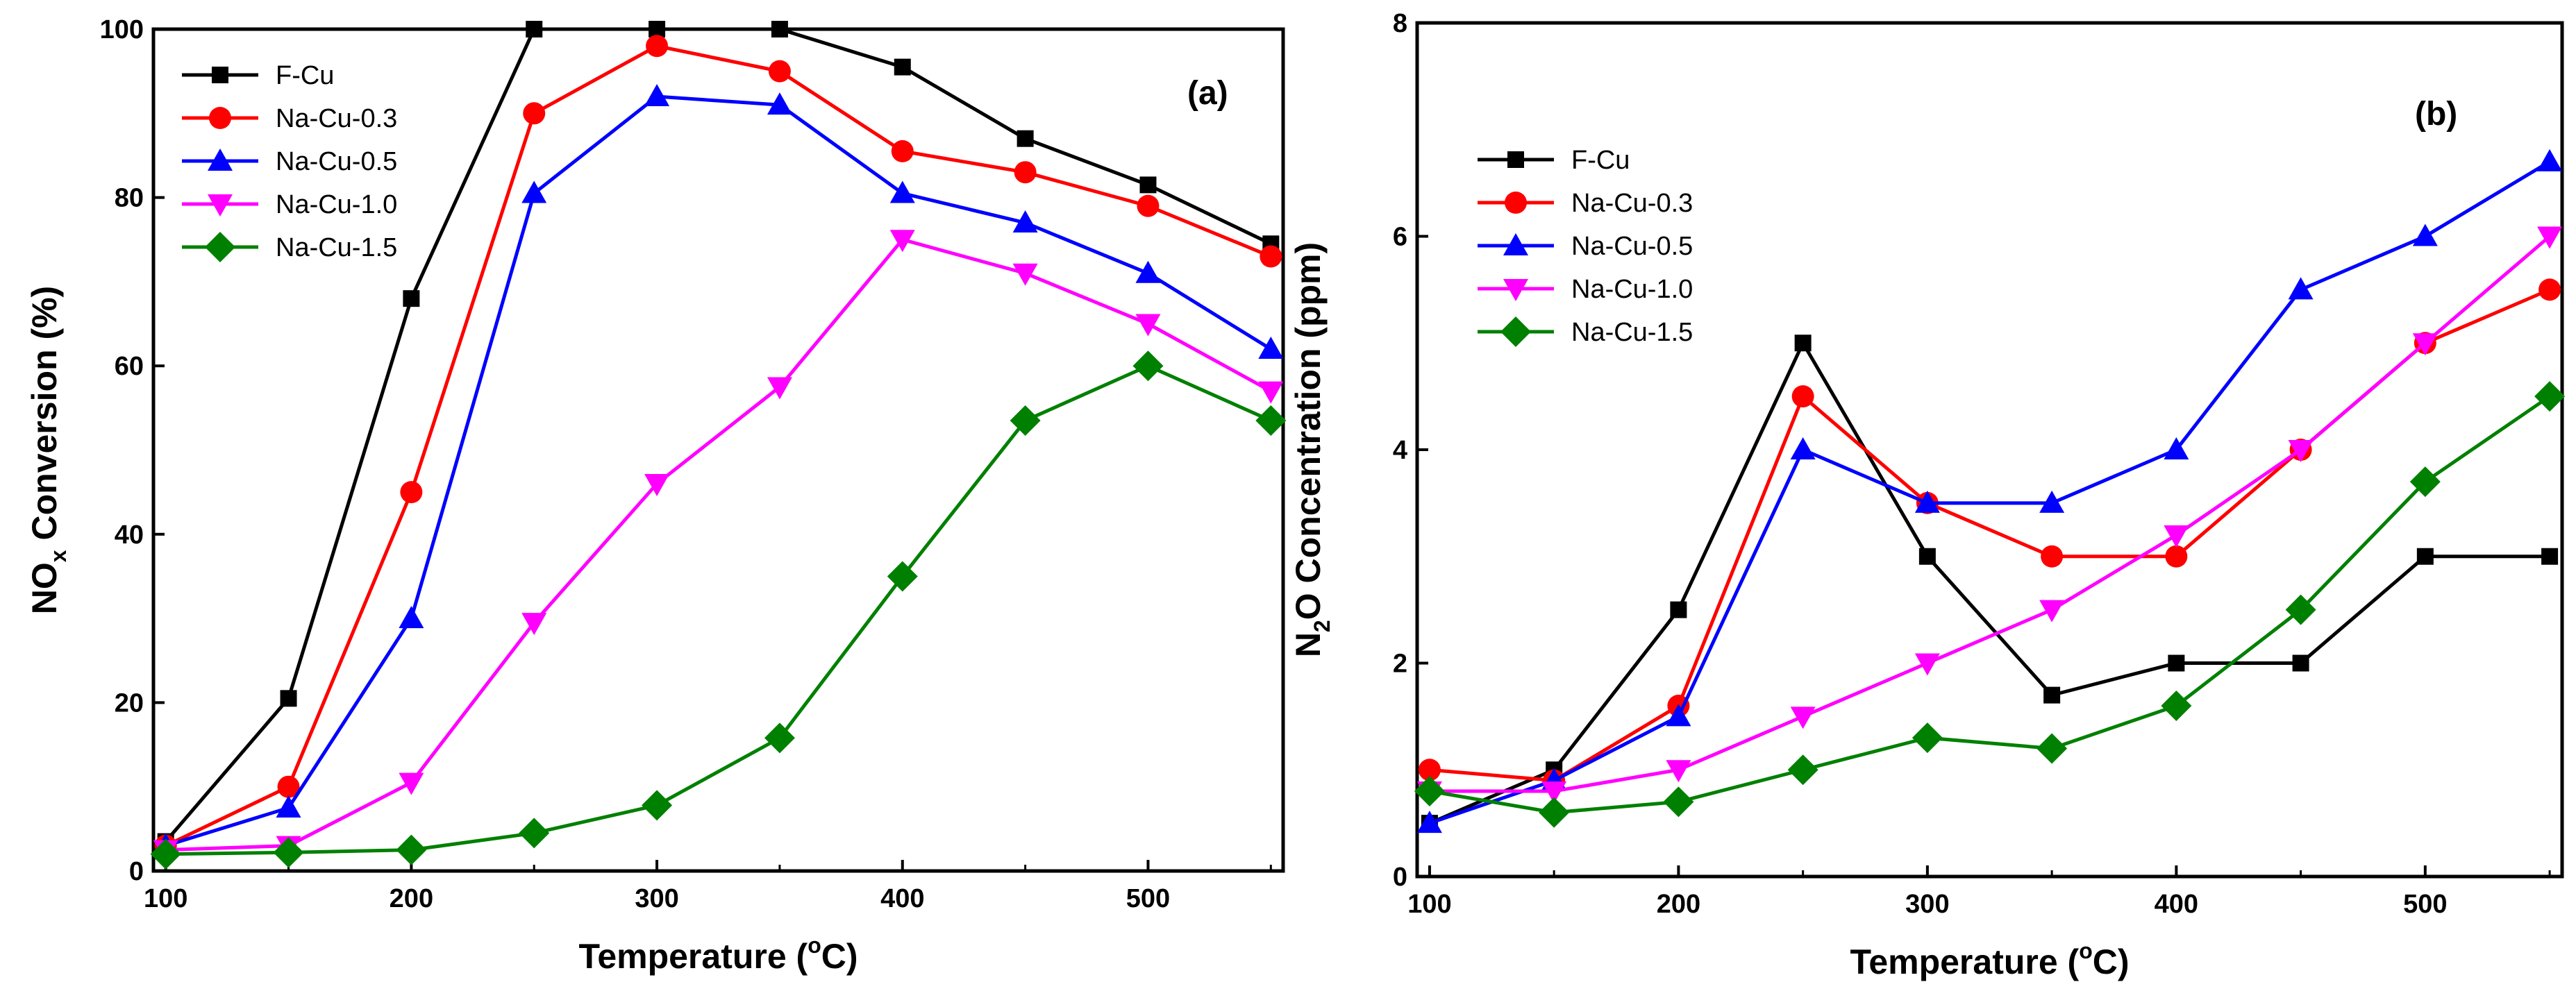 This screenshot has height=1007, width=2576. What do you see at coordinates (1400, 238) in the screenshot?
I see `y-tick-label: 6` at bounding box center [1400, 238].